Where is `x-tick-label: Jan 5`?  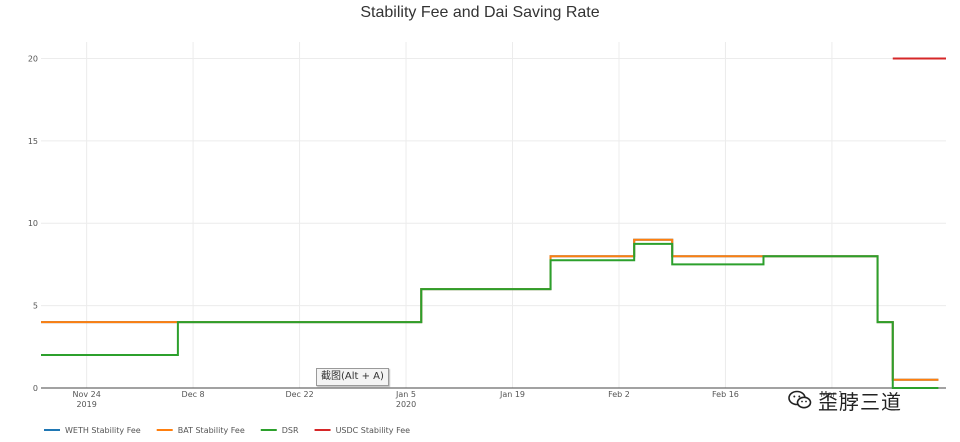 x-tick-label: Jan 5 is located at coordinates (405, 394).